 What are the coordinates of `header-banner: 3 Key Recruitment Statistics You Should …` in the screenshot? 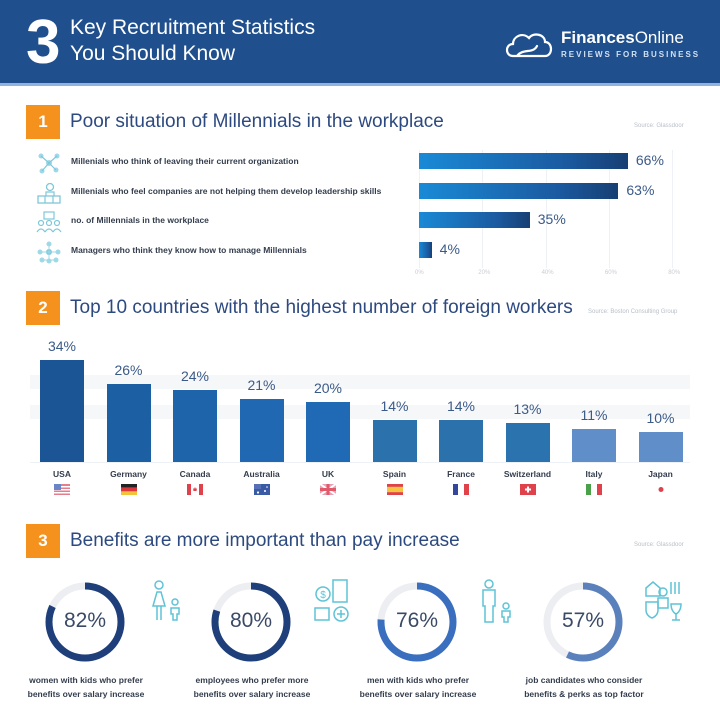 It's located at (360, 43).